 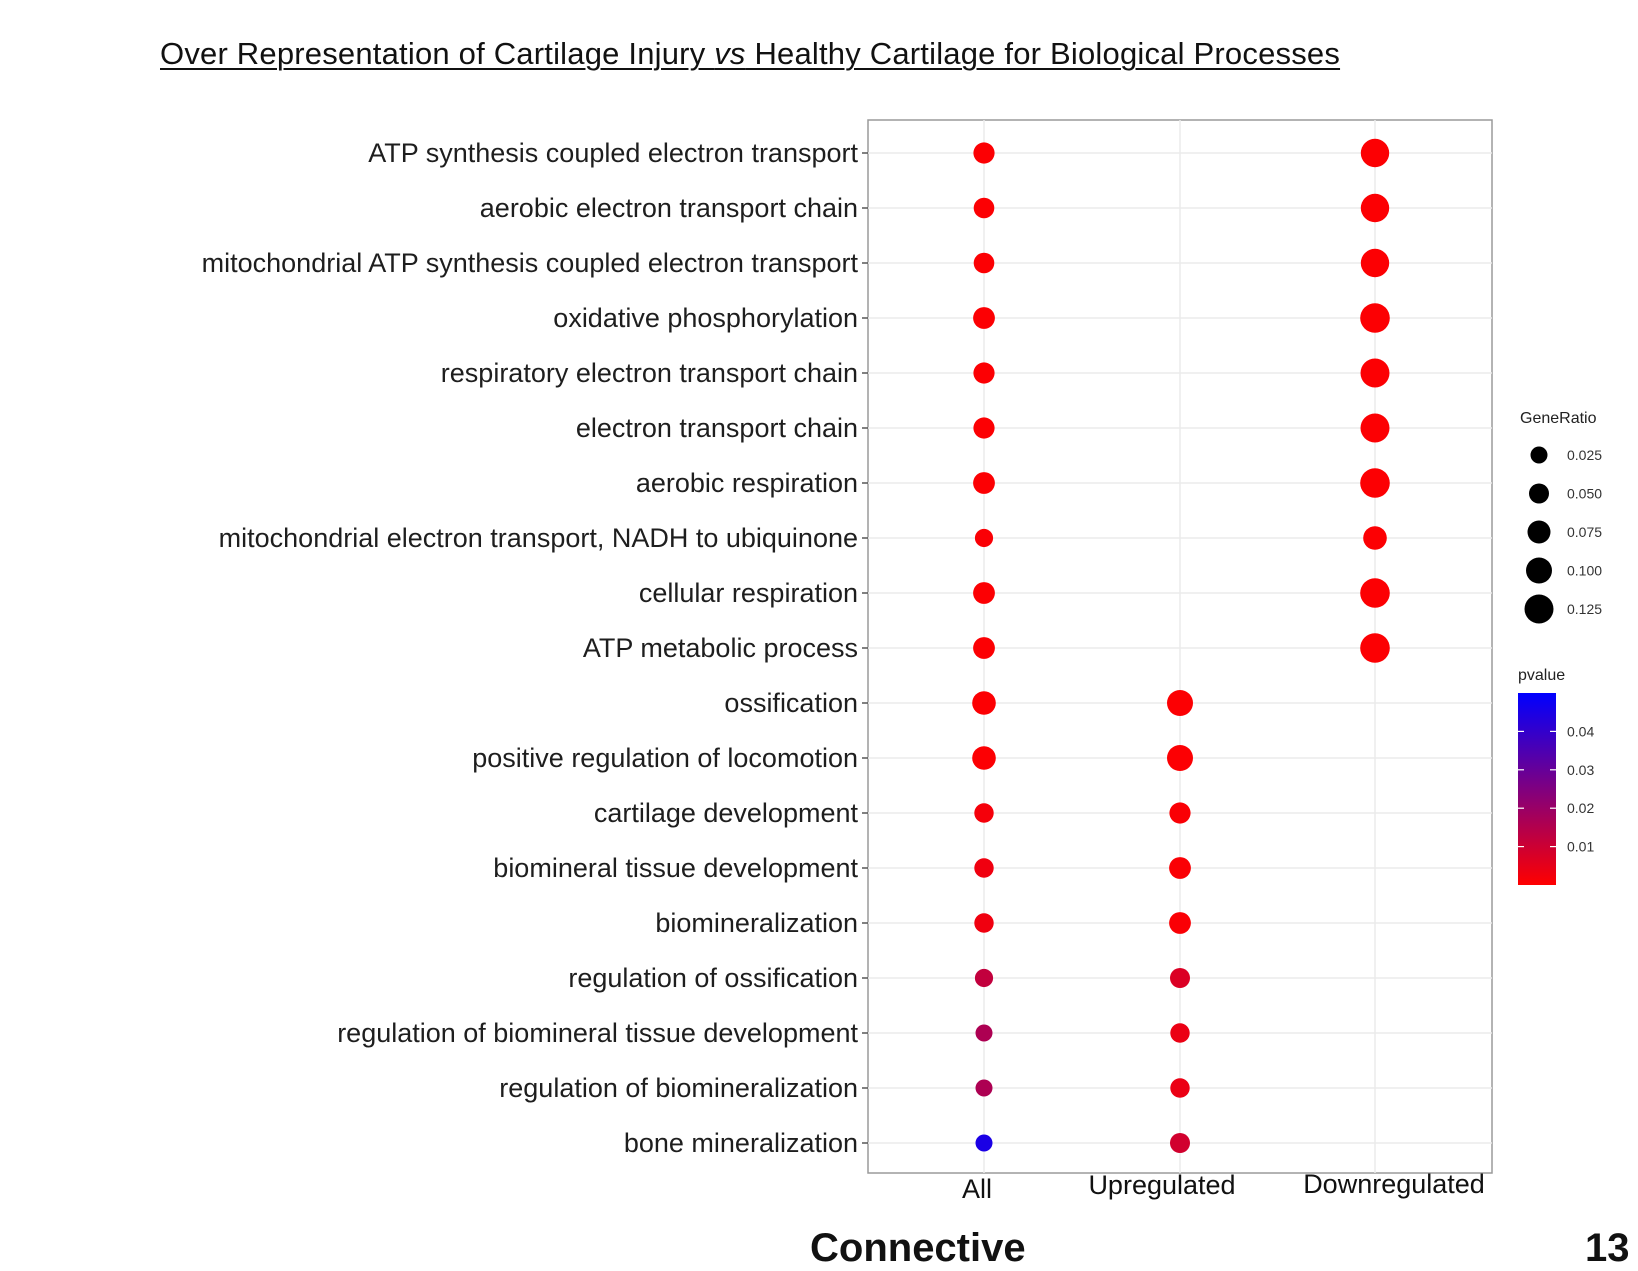 I want to click on y-tick-label: regulation of ossification, so click(x=713, y=978).